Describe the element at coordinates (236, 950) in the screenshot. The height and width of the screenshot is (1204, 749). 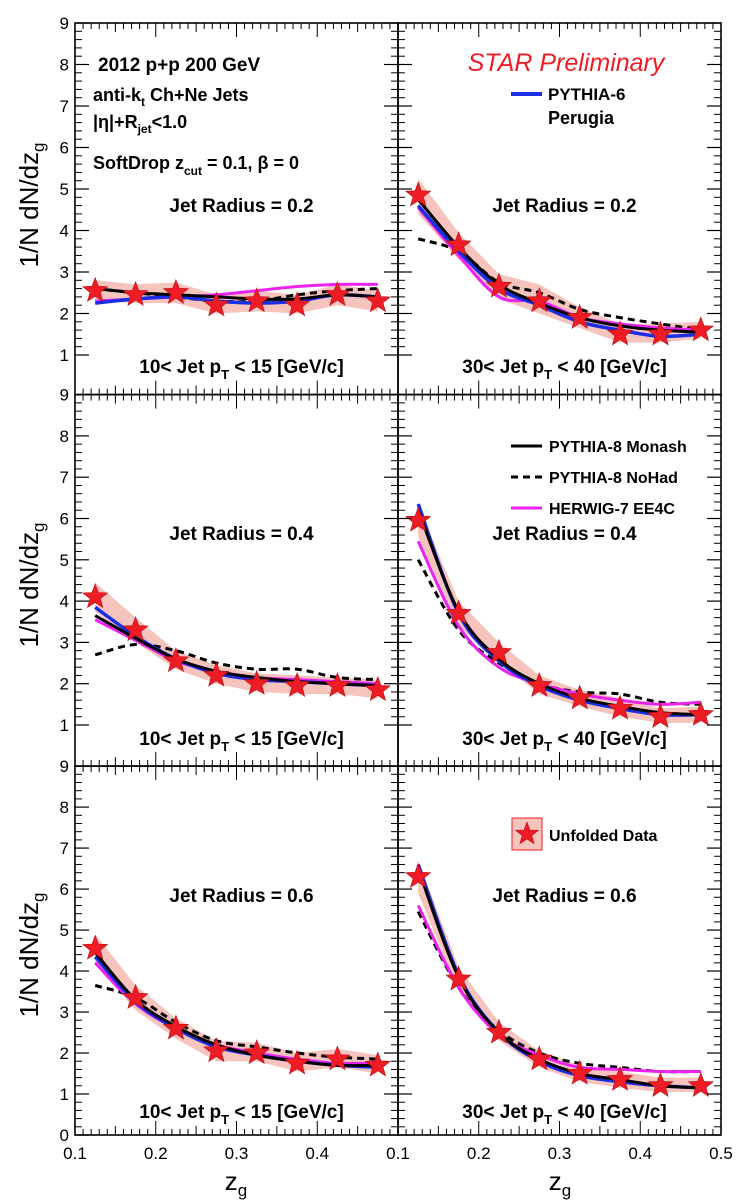
I see `panel-frame` at that location.